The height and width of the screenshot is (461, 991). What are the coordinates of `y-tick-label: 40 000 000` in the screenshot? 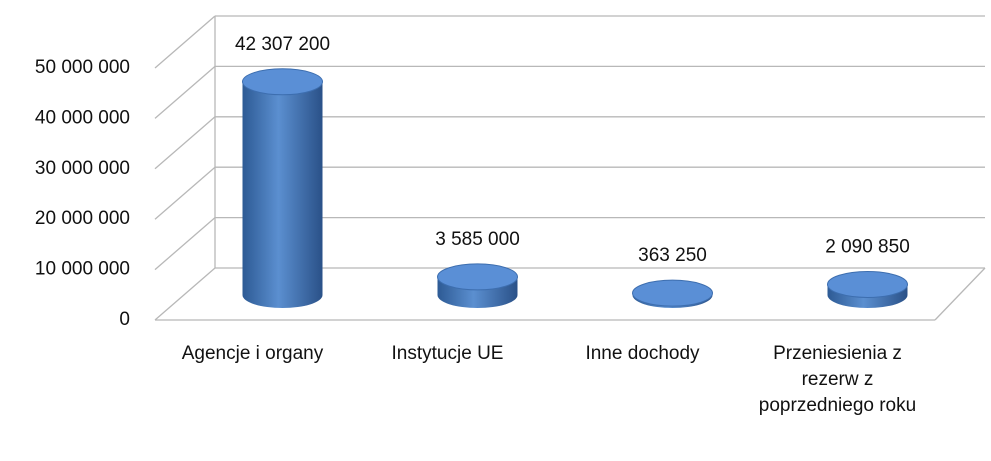 It's located at (82, 117).